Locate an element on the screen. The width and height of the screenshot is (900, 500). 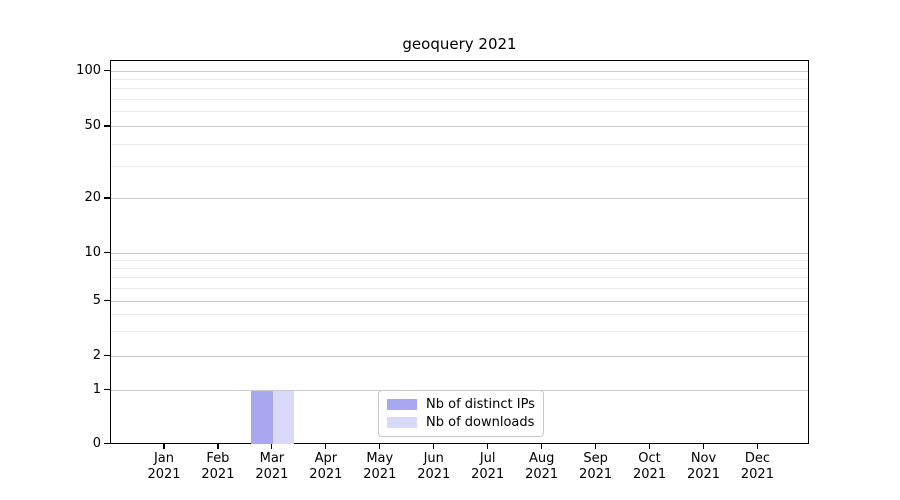
x-tick-label: Dec 2021 is located at coordinates (757, 467).